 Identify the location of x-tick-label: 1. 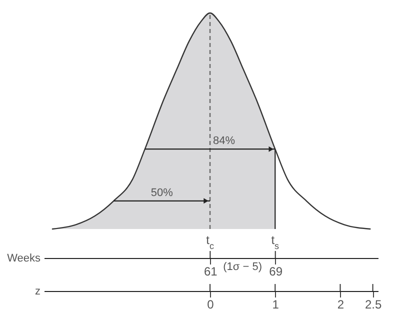
(276, 305).